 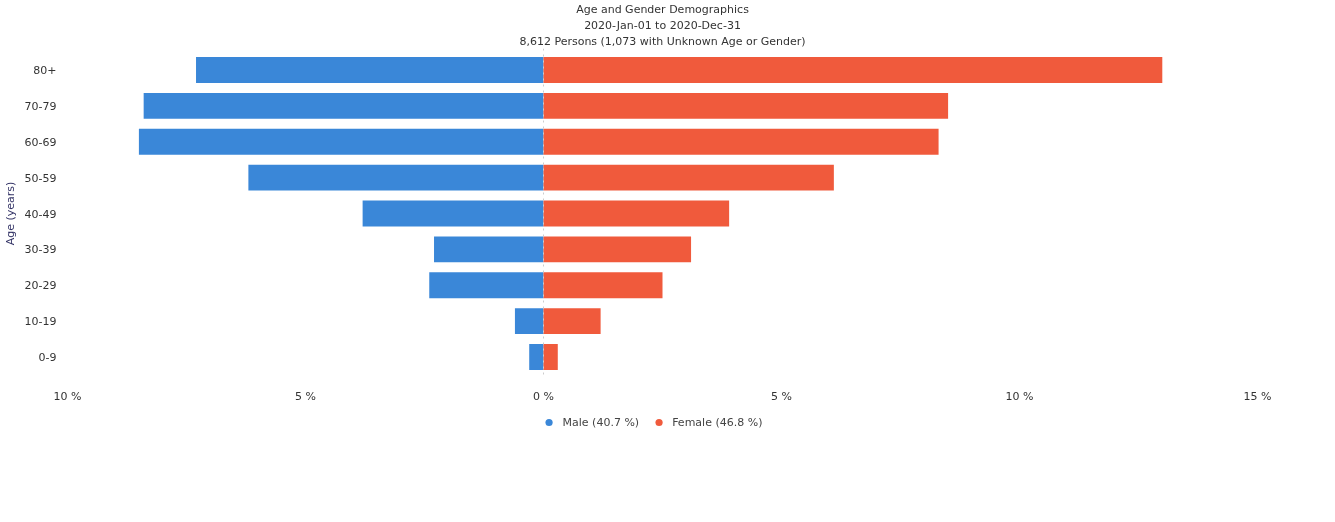 I want to click on y-tick-label: 60-69, so click(x=40, y=142).